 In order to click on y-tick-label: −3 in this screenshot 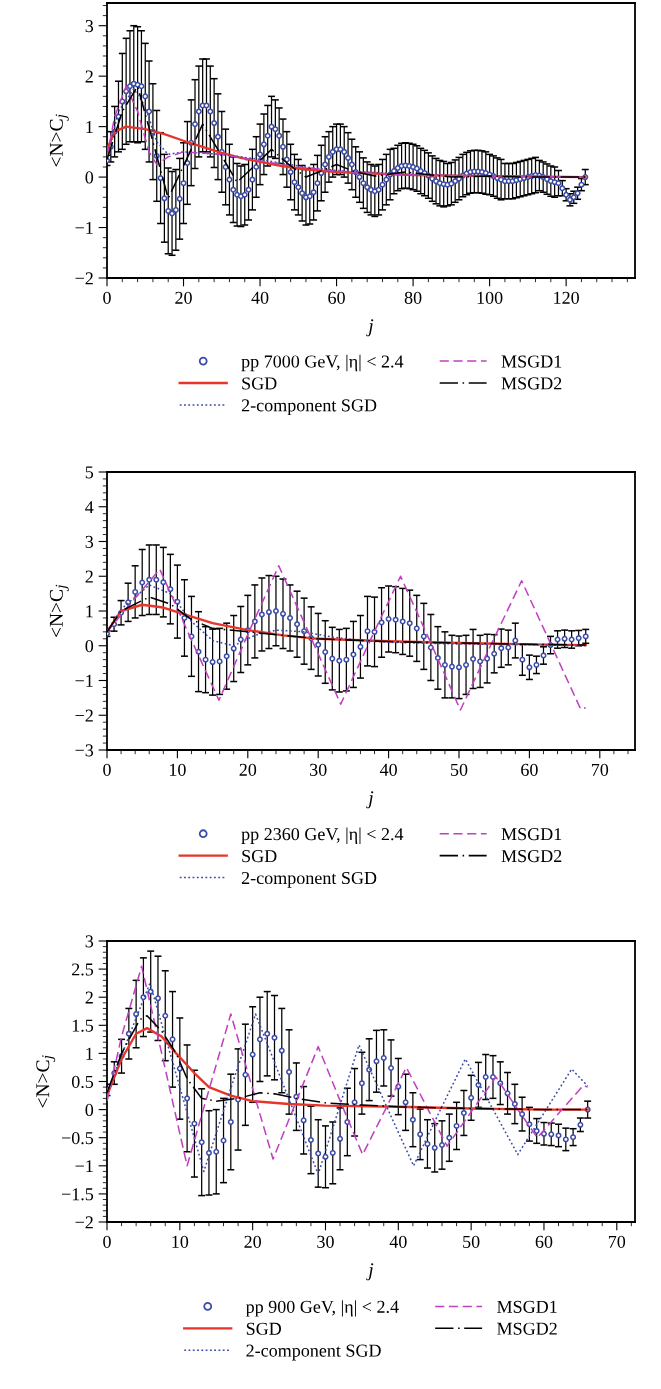, I will do `click(84, 750)`.